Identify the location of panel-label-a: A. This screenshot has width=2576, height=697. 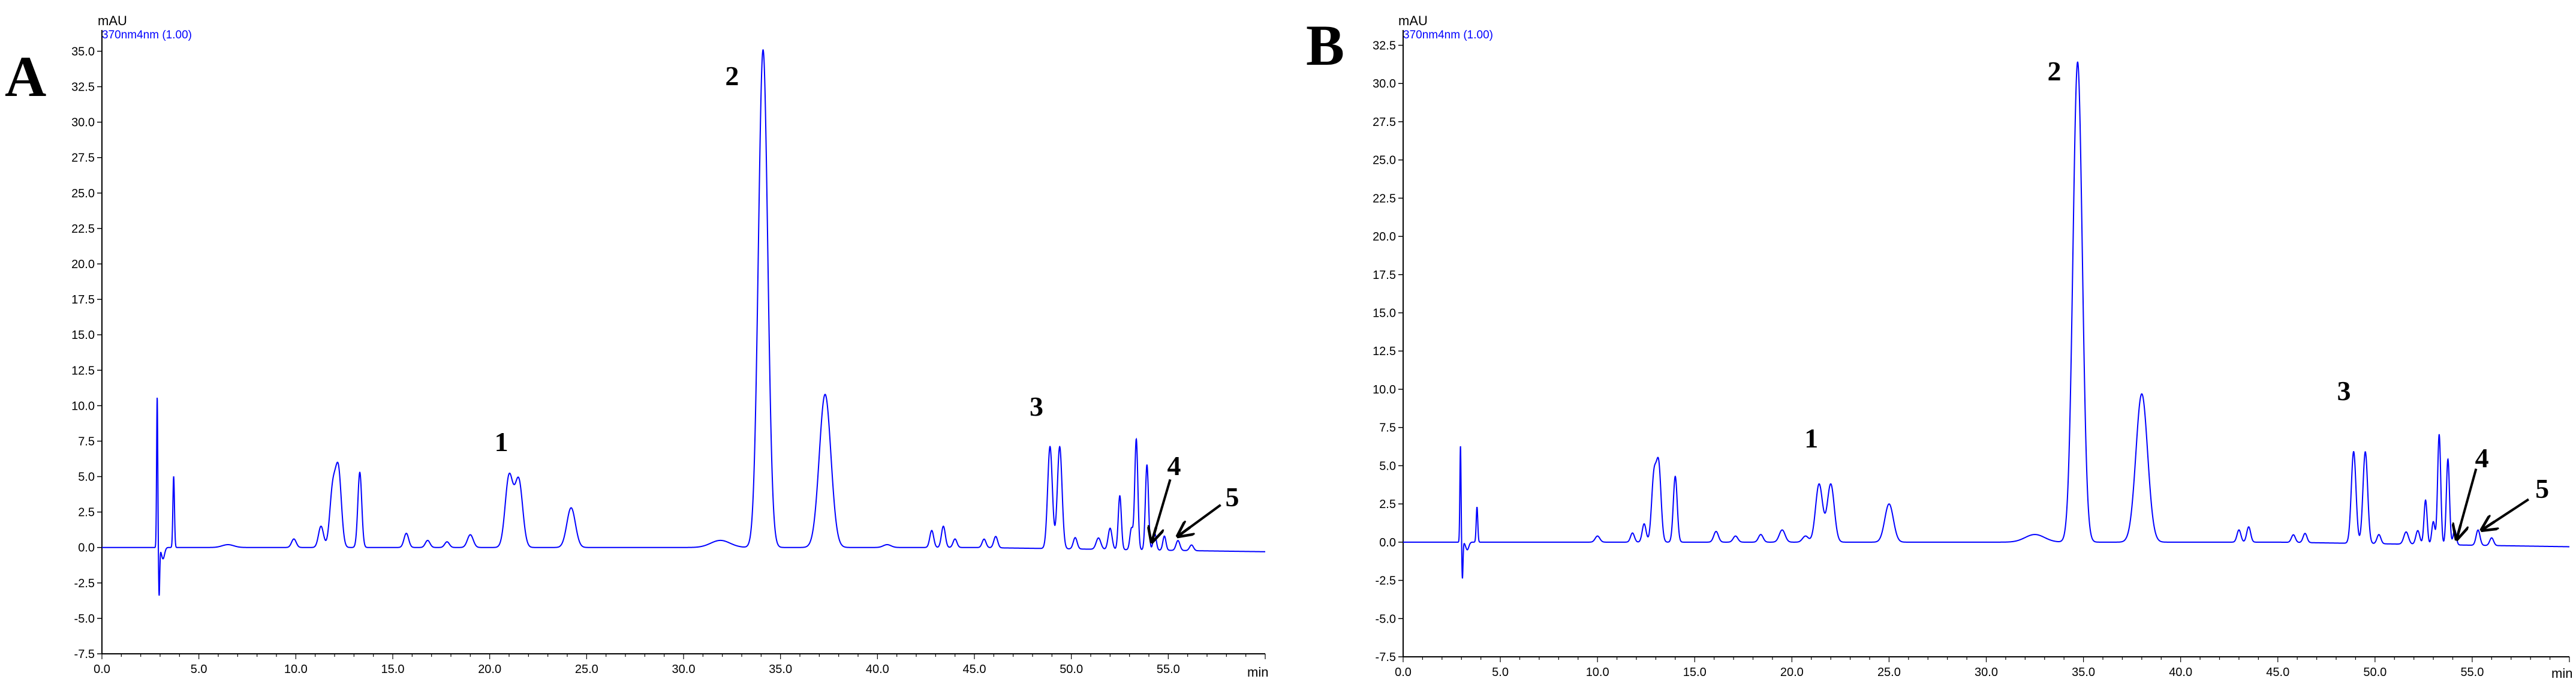
(25, 77).